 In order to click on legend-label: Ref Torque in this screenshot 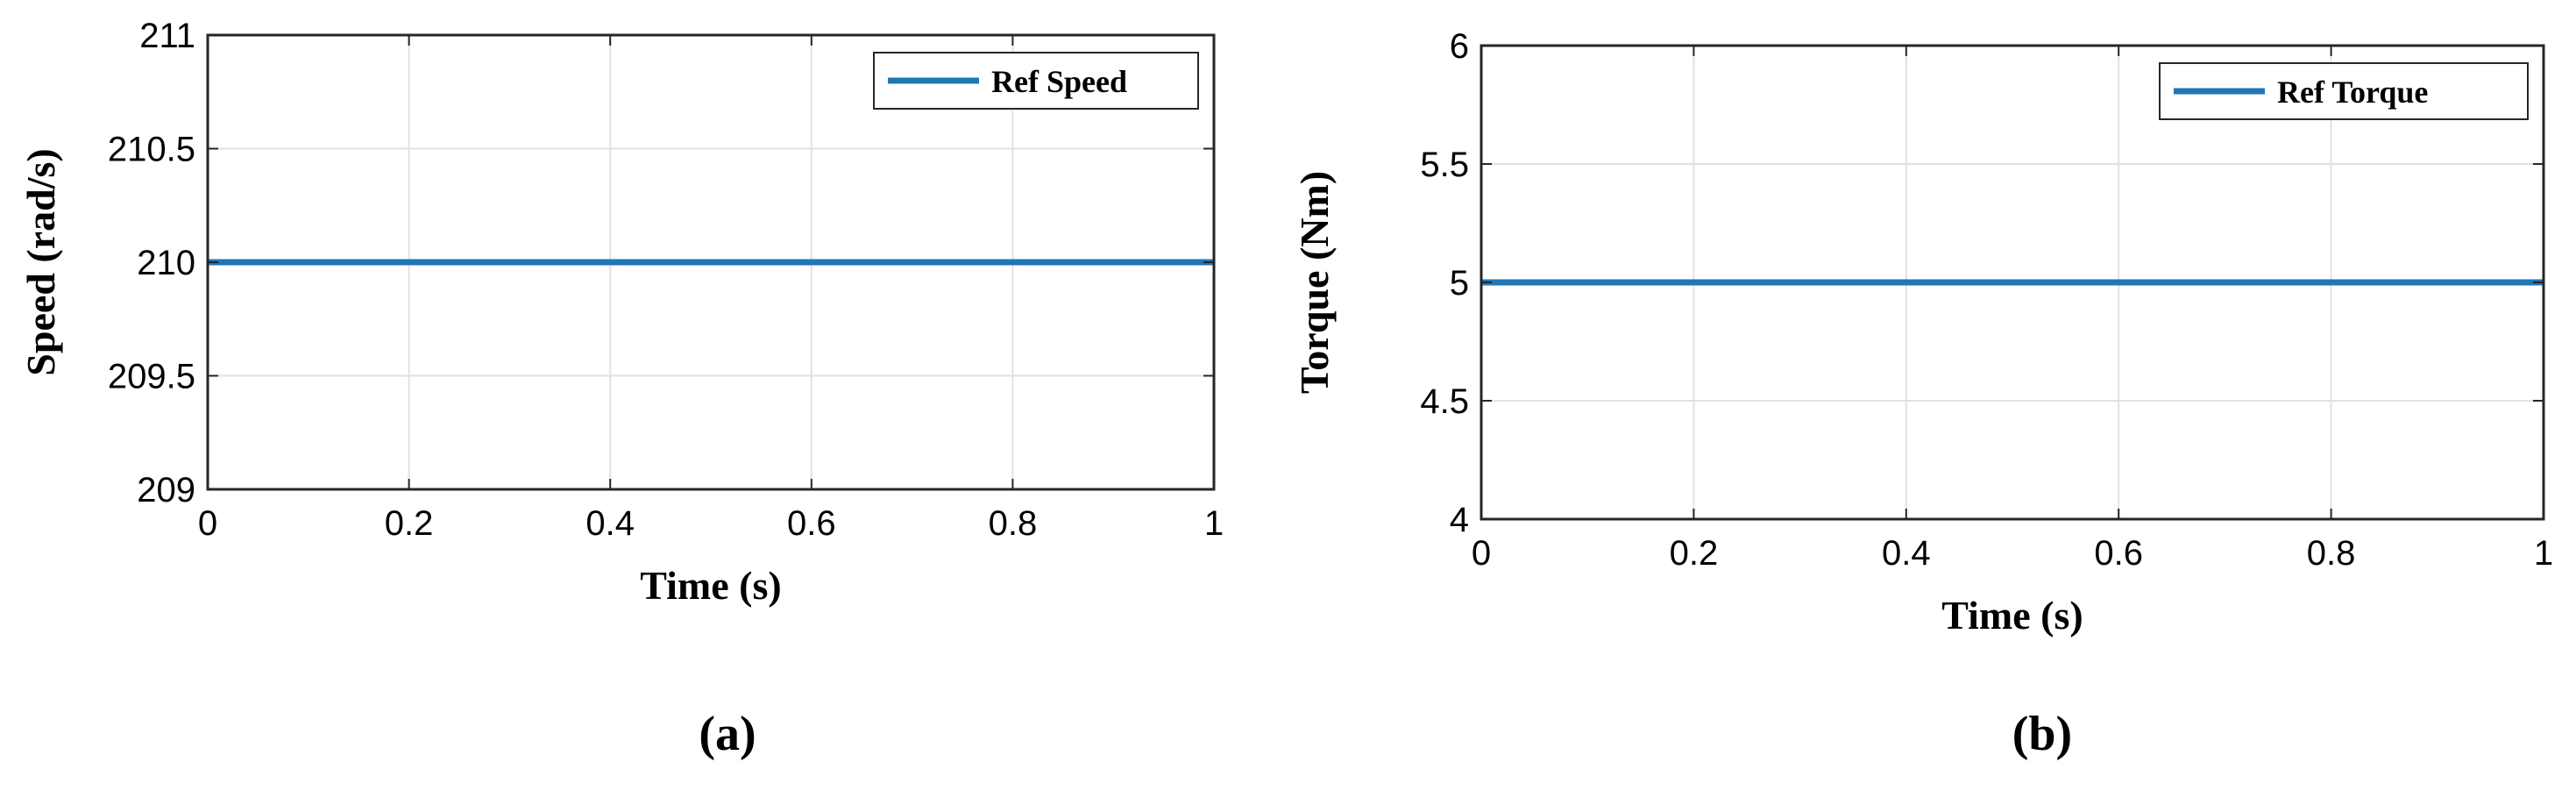, I will do `click(2352, 92)`.